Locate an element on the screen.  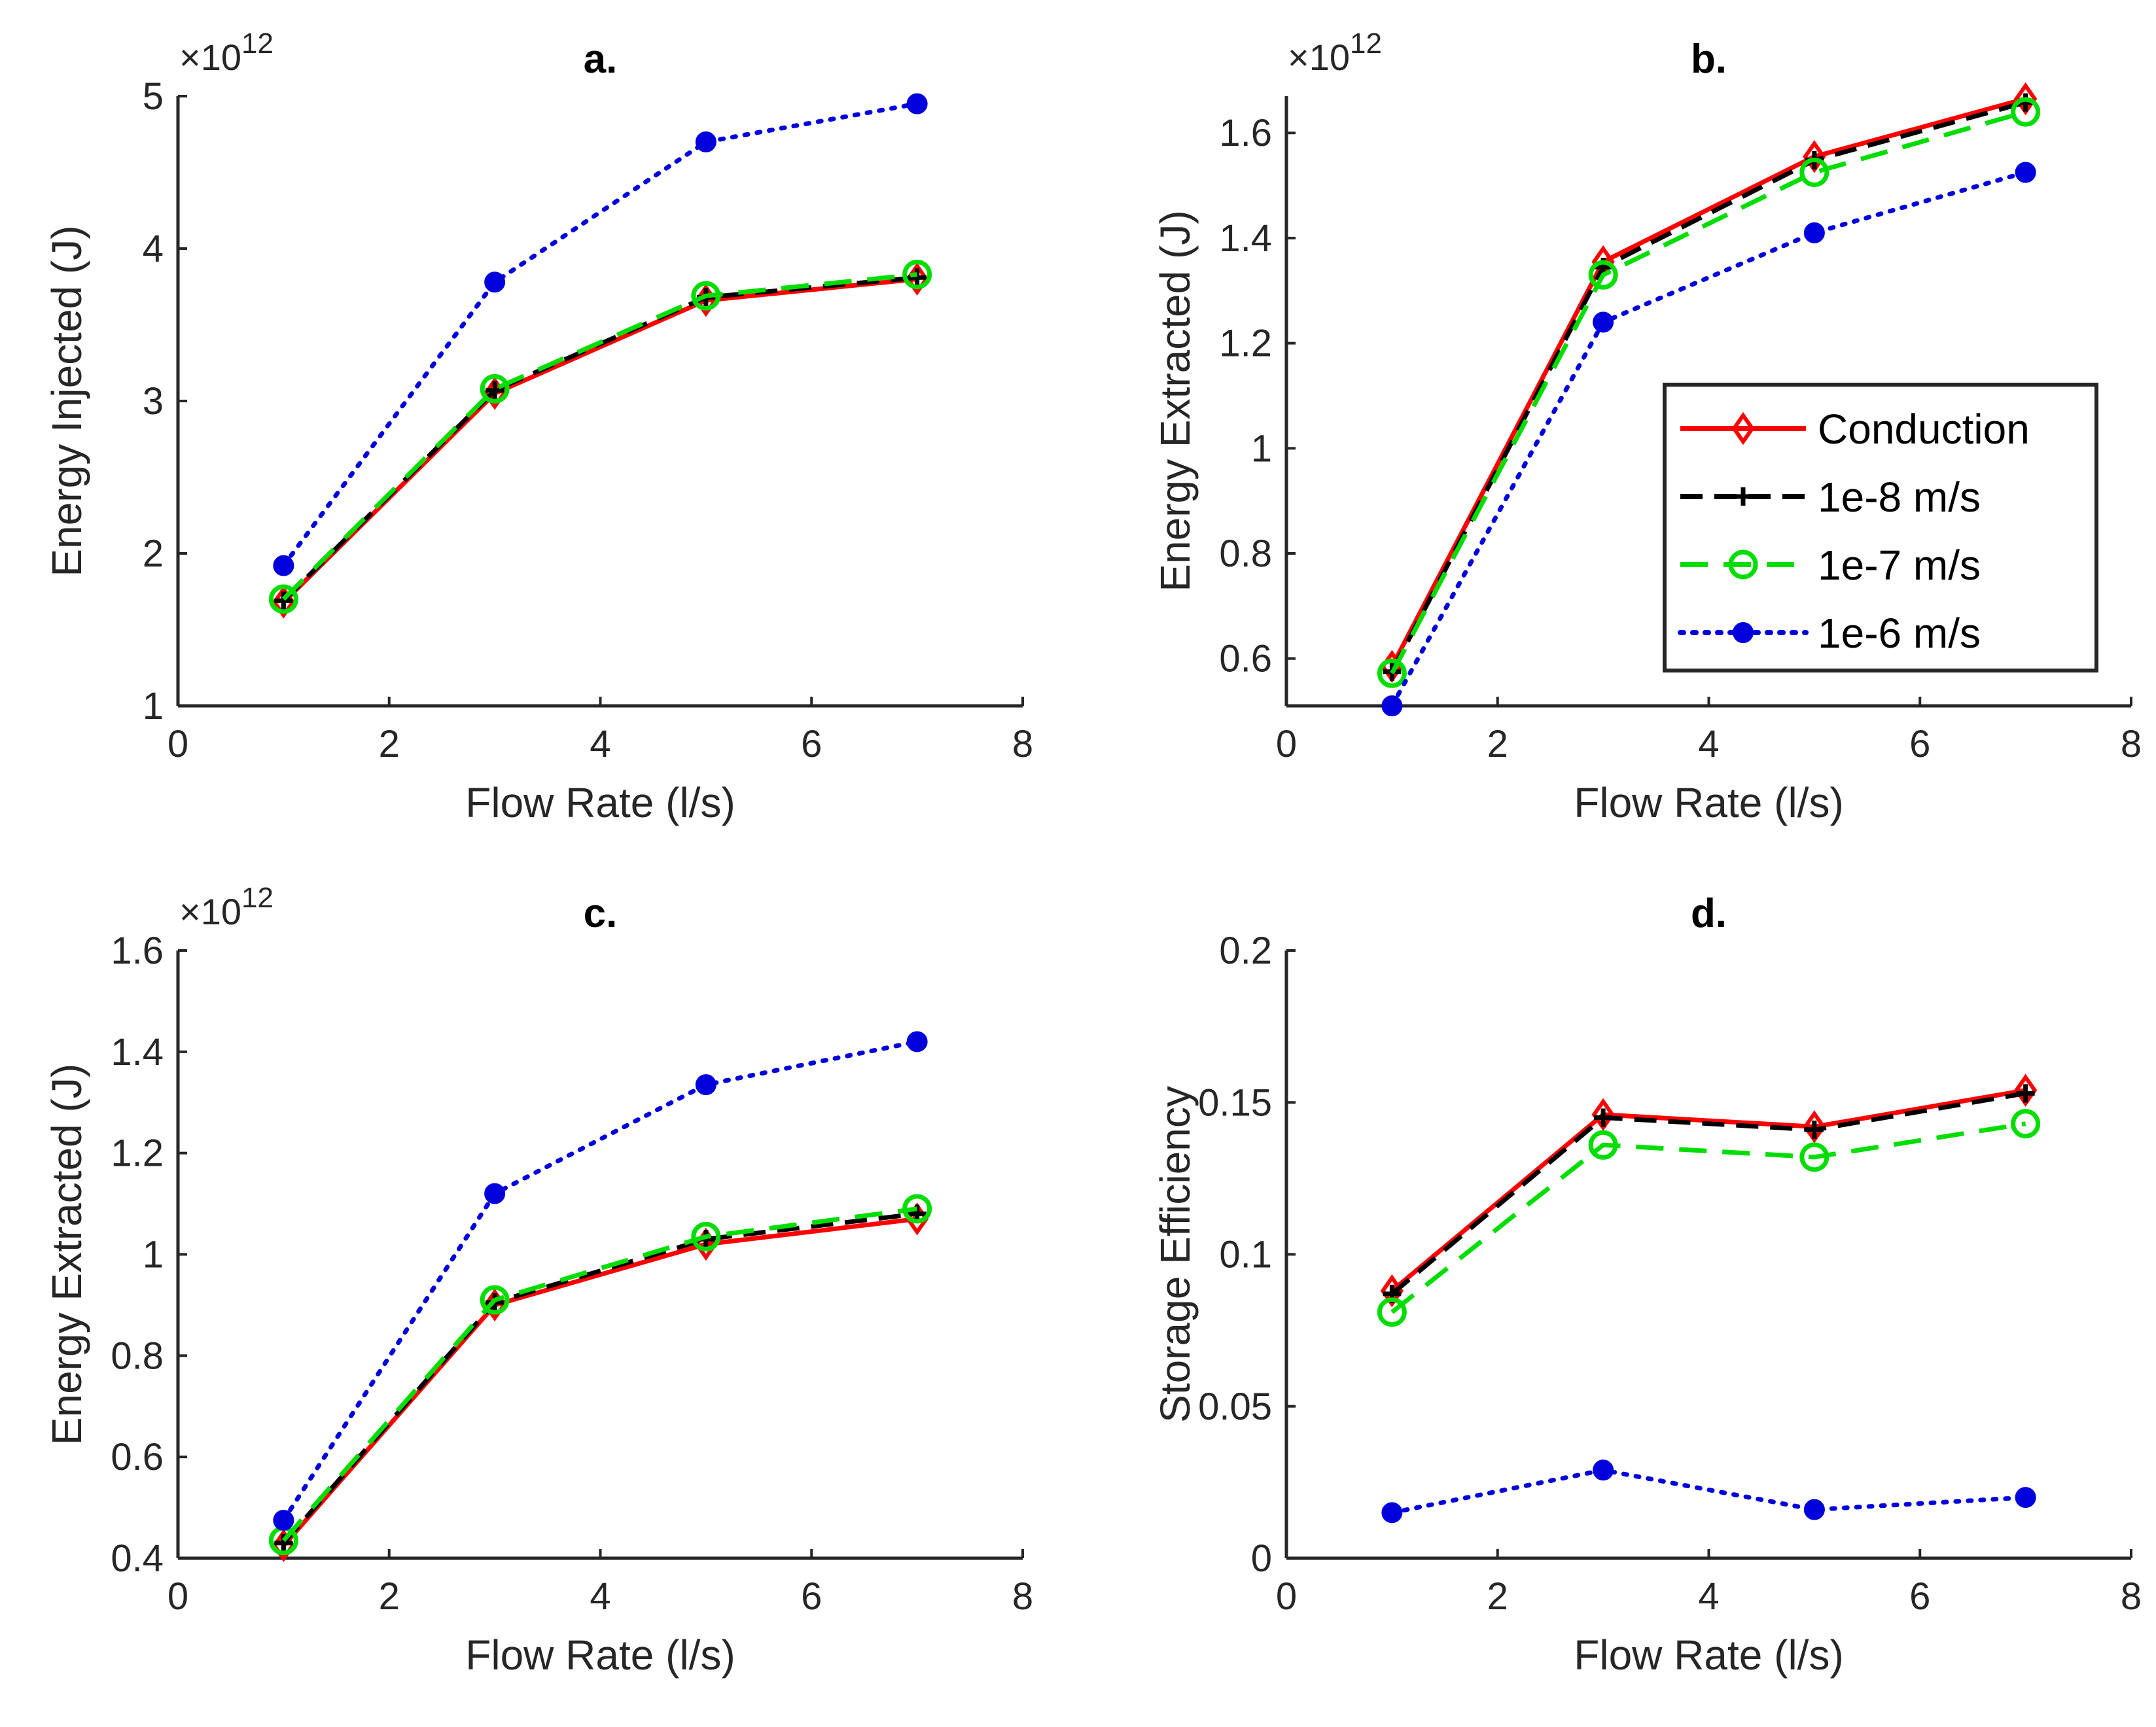
y-tick-label: 5 is located at coordinates (153, 97).